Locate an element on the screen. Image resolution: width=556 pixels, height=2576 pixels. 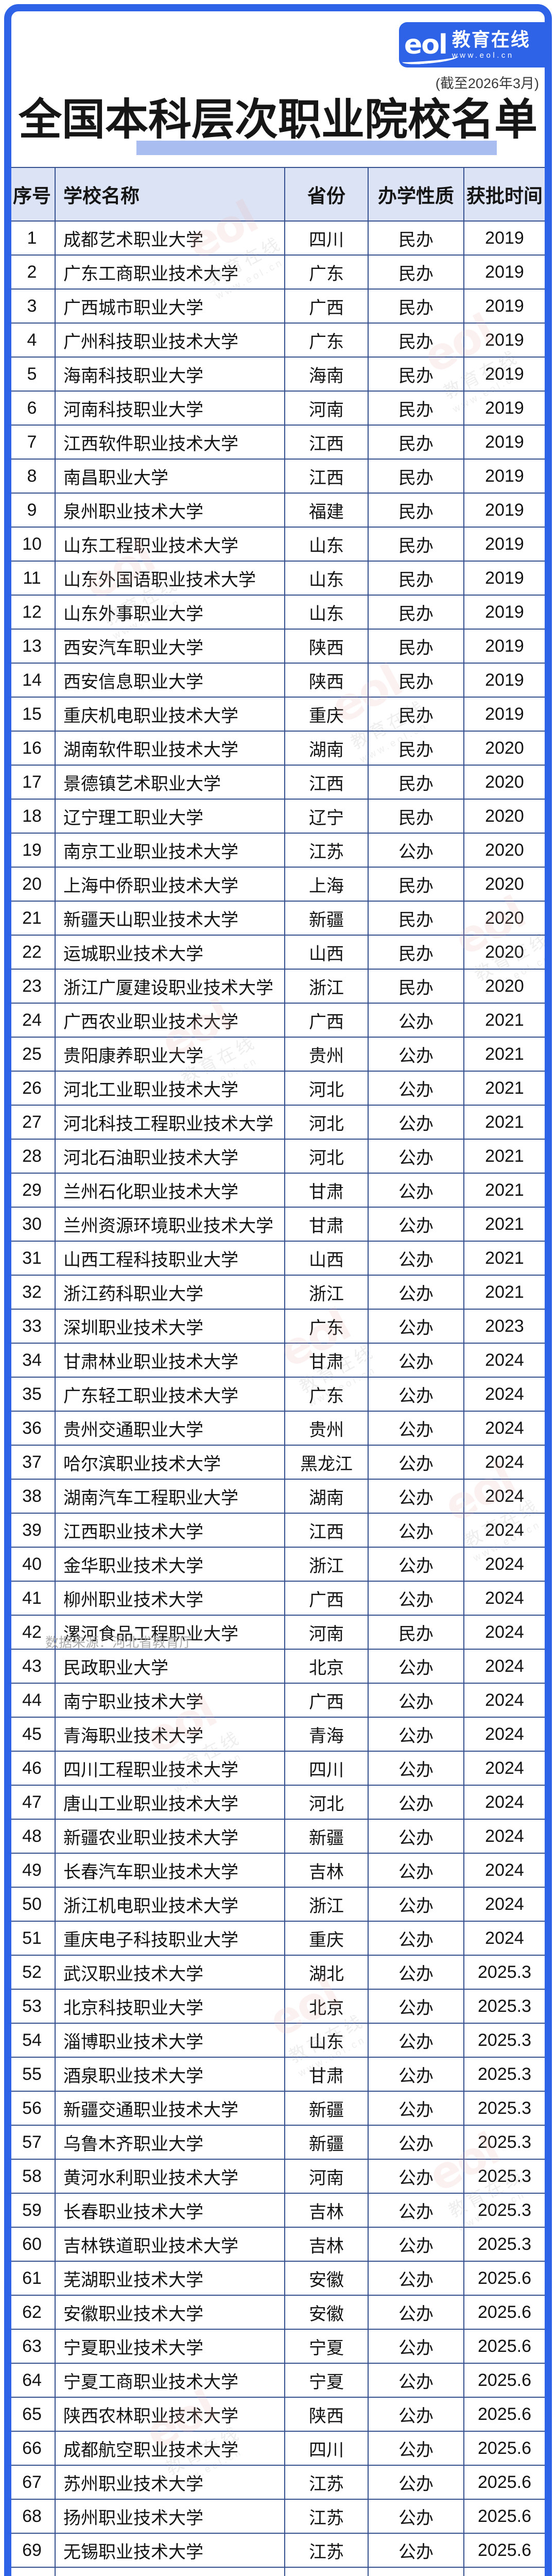
cell-school-name: 民政职业大学 is located at coordinates (170, 1667).